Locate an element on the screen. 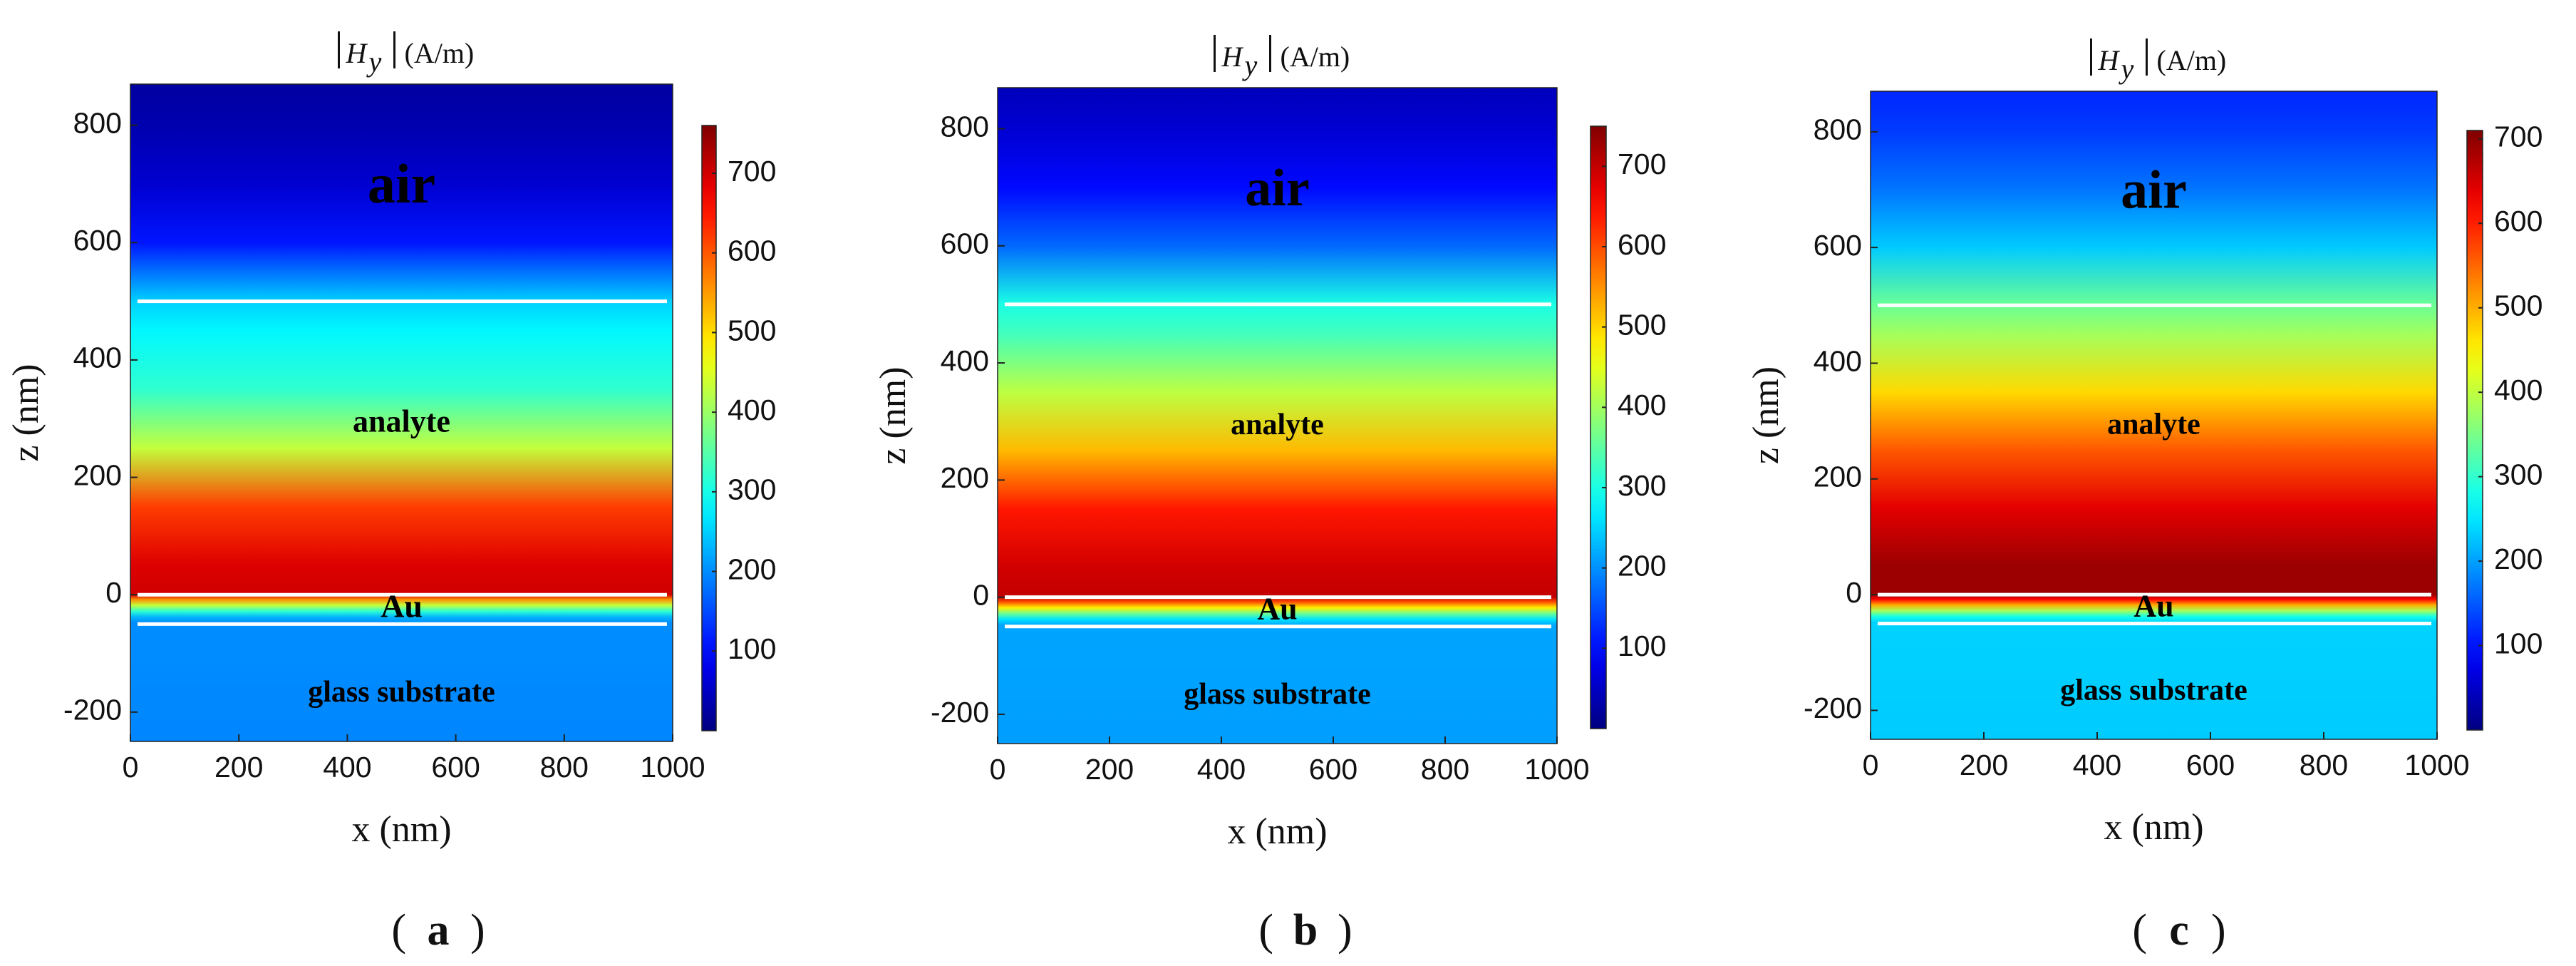  panel-label-letter: a is located at coordinates (439, 931).